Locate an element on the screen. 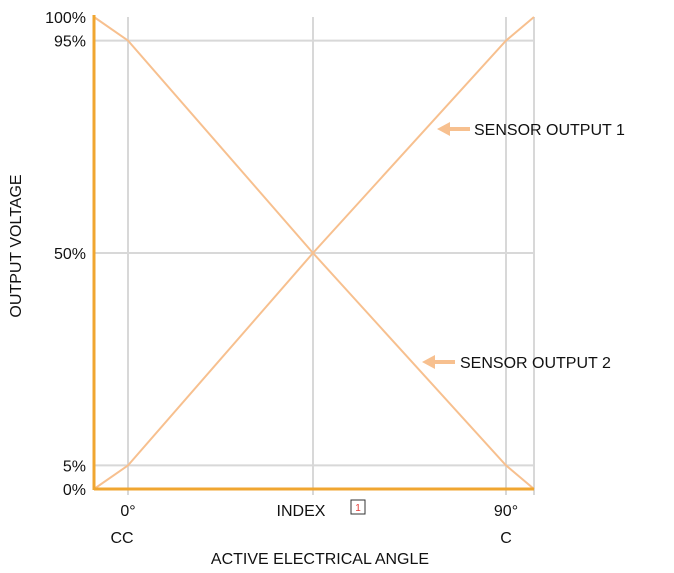 Image resolution: width=674 pixels, height=573 pixels. y-tick-label: 5% is located at coordinates (74, 466).